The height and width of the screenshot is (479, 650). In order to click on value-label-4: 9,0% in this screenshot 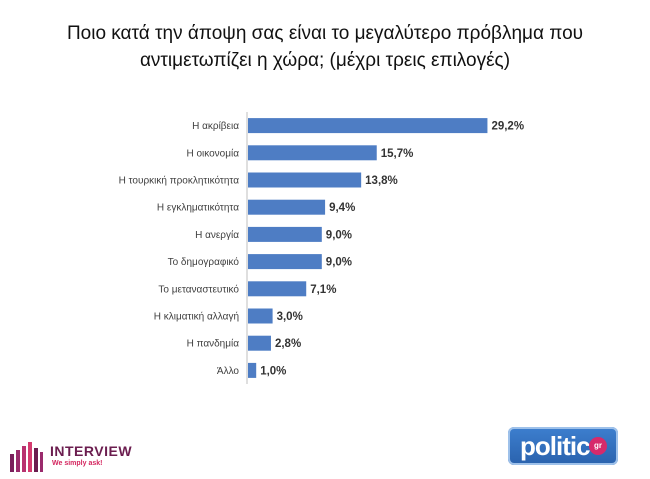, I will do `click(339, 235)`.